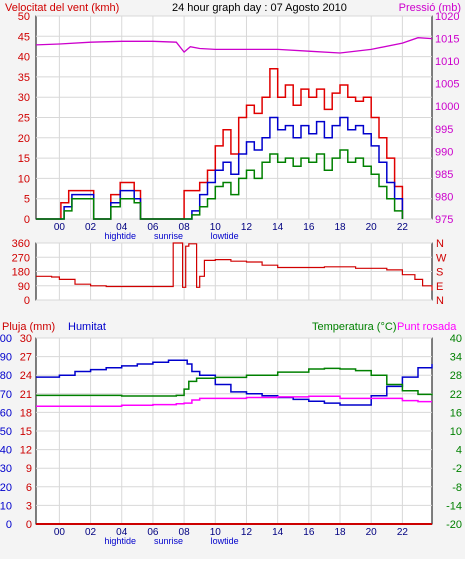 This screenshot has width=465, height=564. I want to click on event-label-sunrise: sunrise, so click(168, 541).